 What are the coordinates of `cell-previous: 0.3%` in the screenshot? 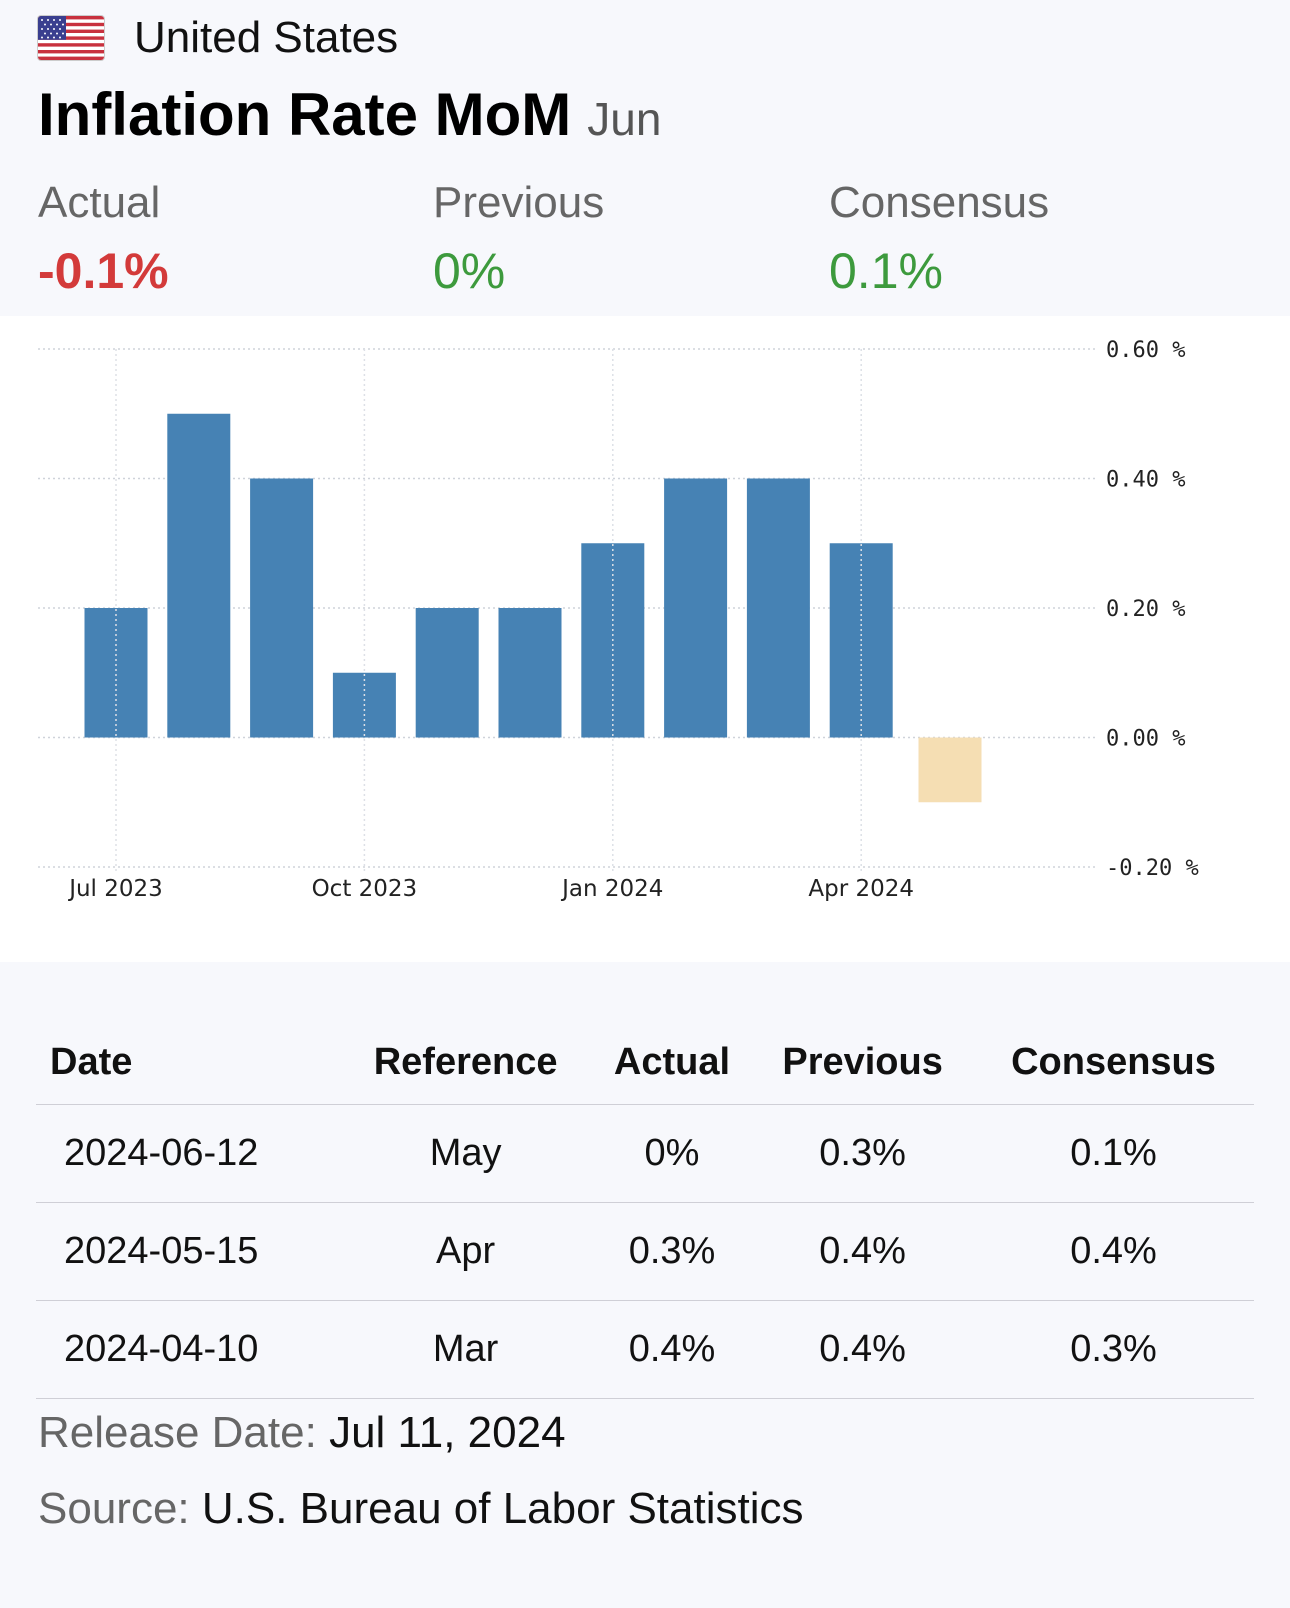 It's located at (862, 1153).